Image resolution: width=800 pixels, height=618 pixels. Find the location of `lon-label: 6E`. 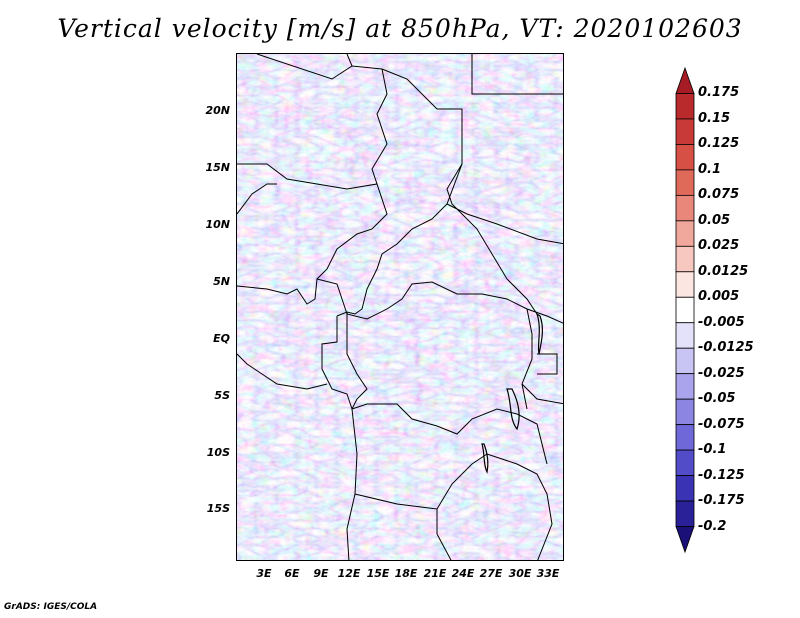

lon-label: 6E is located at coordinates (292, 573).